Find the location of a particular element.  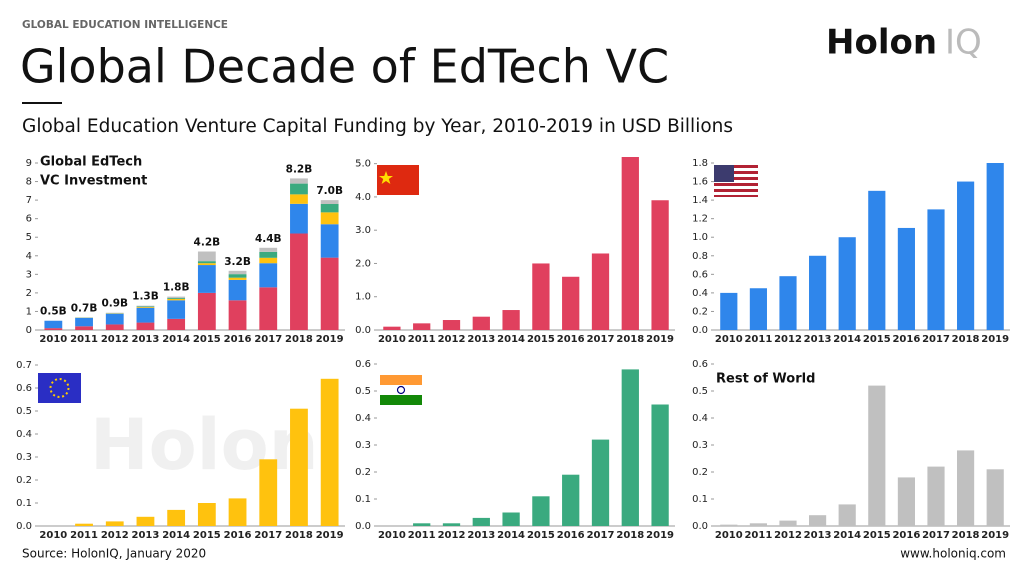

panel-title: Global EdTech is located at coordinates (91, 162).